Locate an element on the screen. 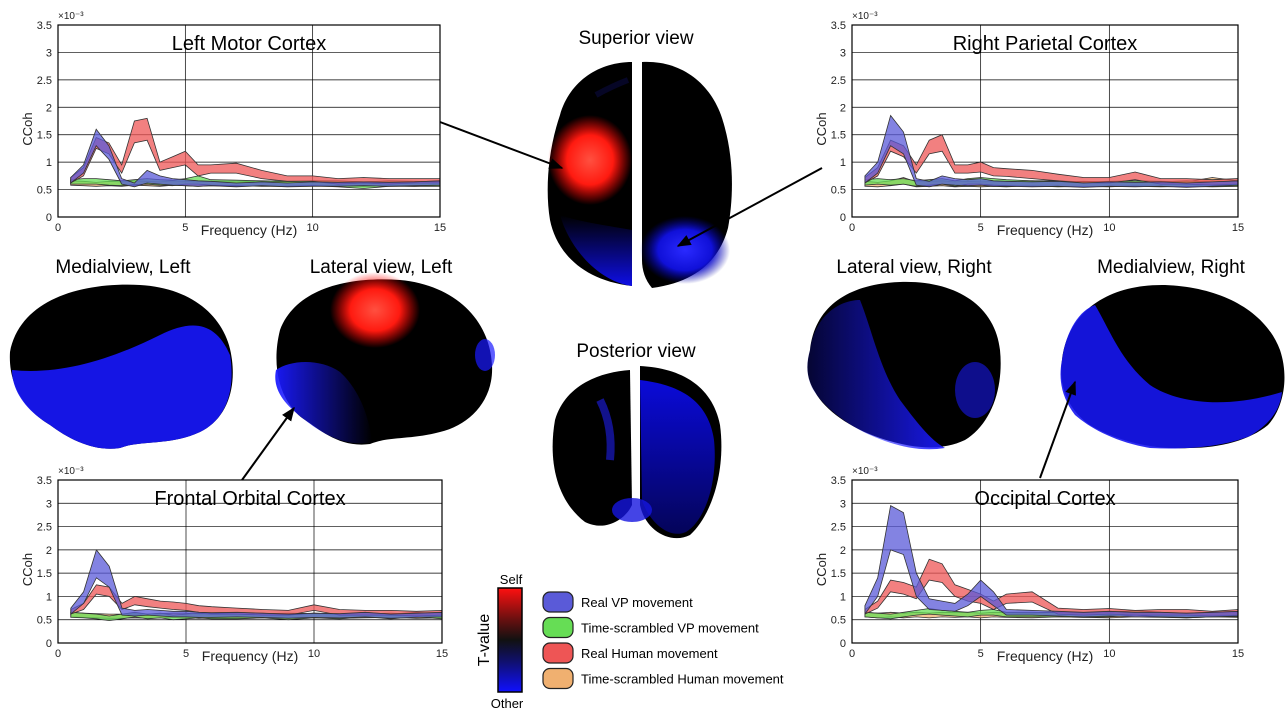  colorbar-top-label: Self is located at coordinates (511, 579).